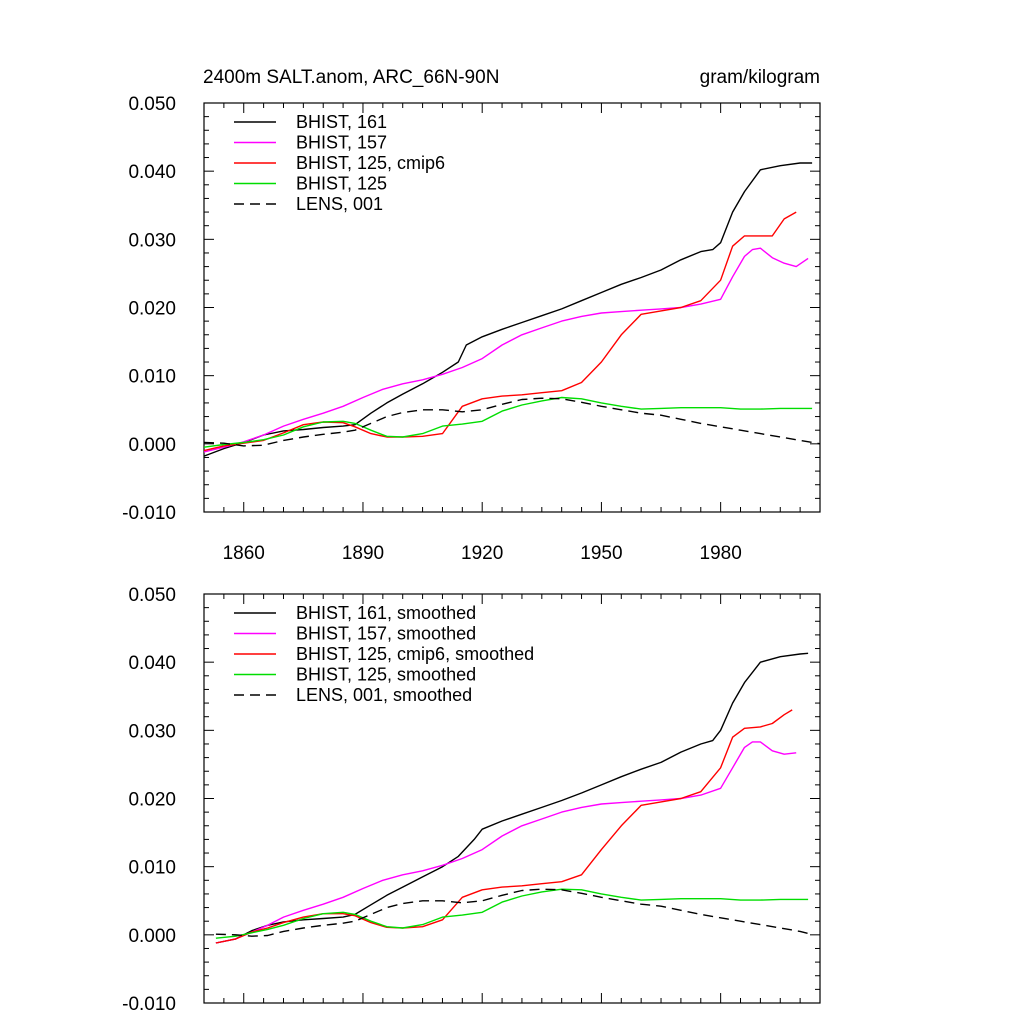 This screenshot has height=1024, width=1024. I want to click on legend-label: BHIST, 125, smoothed, so click(386, 675).